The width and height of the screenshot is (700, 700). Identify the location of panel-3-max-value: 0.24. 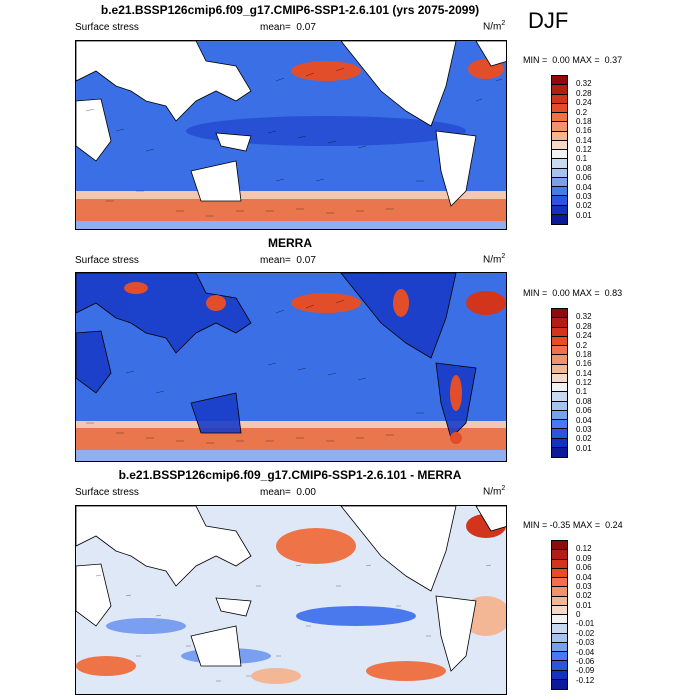
(614, 525).